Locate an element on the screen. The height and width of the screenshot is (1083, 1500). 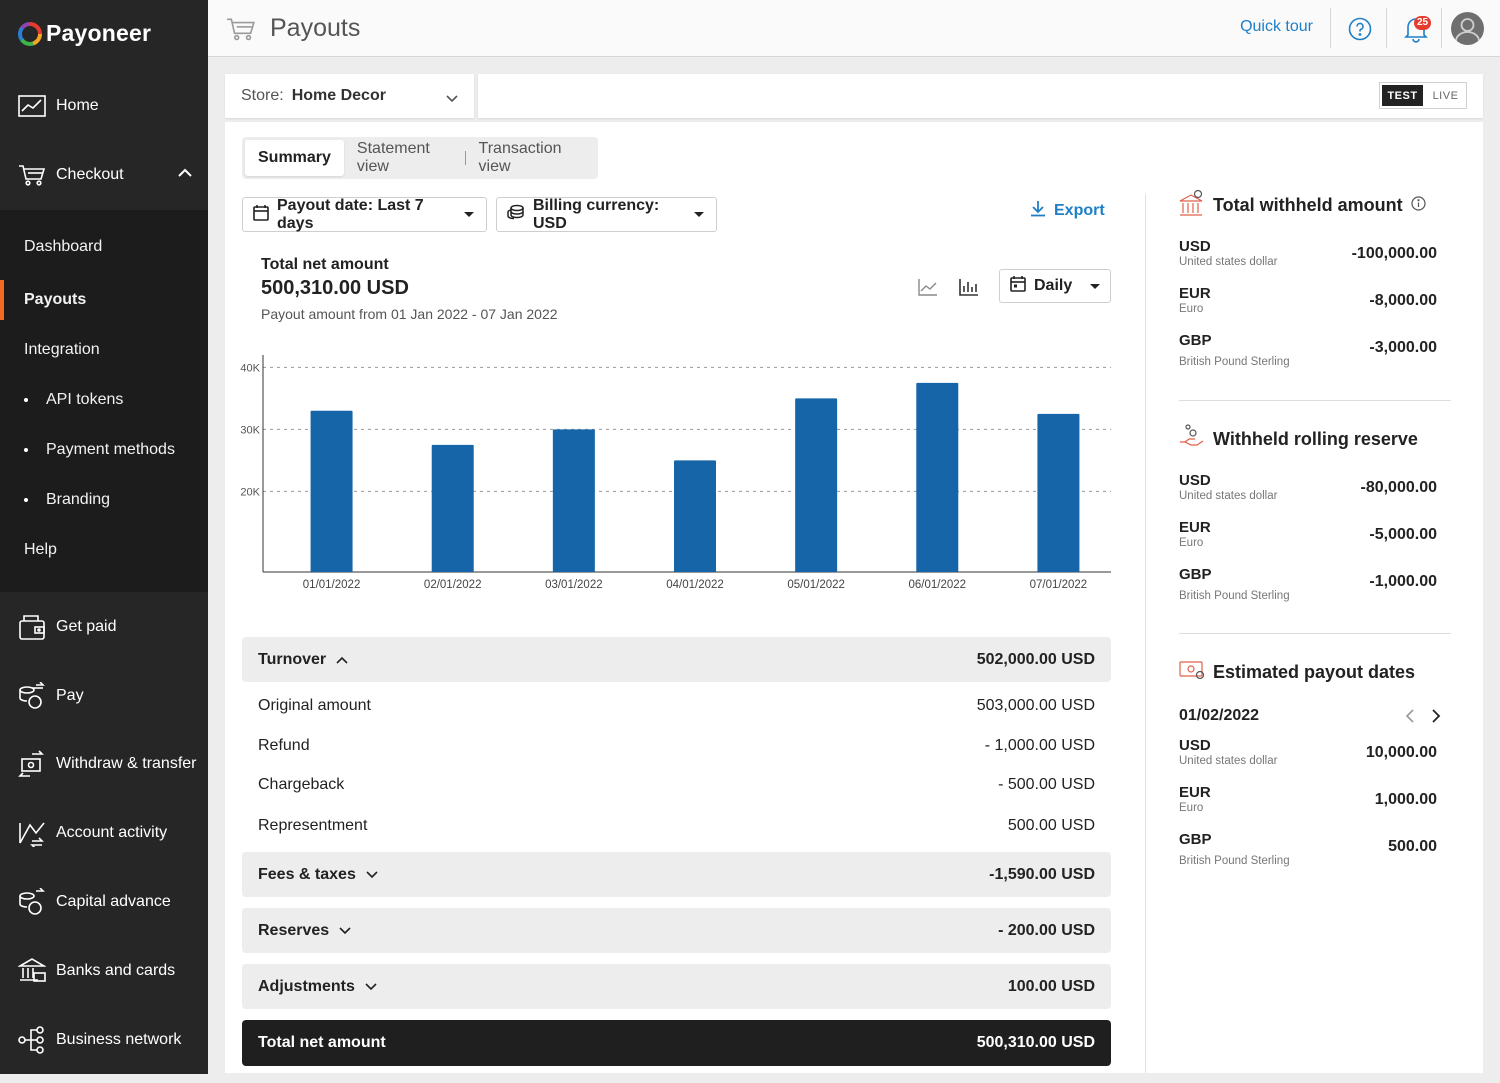
info-icon is located at coordinates (1418, 205).